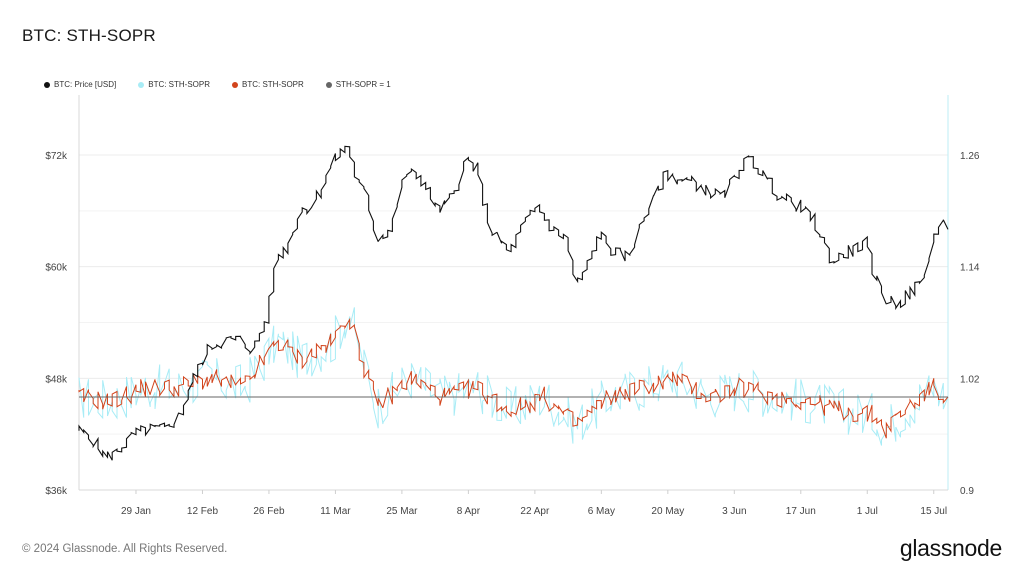 This screenshot has height=576, width=1024. Describe the element at coordinates (56, 379) in the screenshot. I see `y-left-tick-label: $48k` at that location.